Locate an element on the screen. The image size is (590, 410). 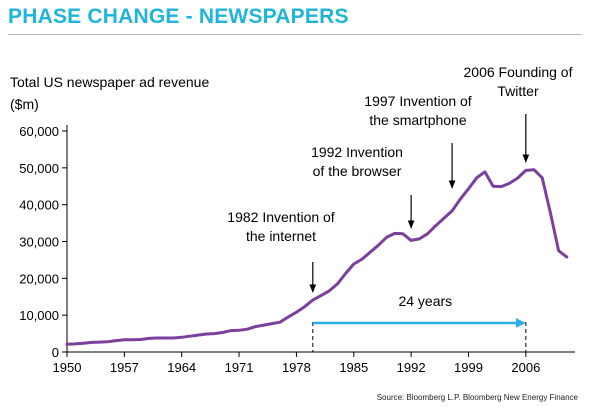
annotation-label: 2006 Founding of is located at coordinates (518, 72).